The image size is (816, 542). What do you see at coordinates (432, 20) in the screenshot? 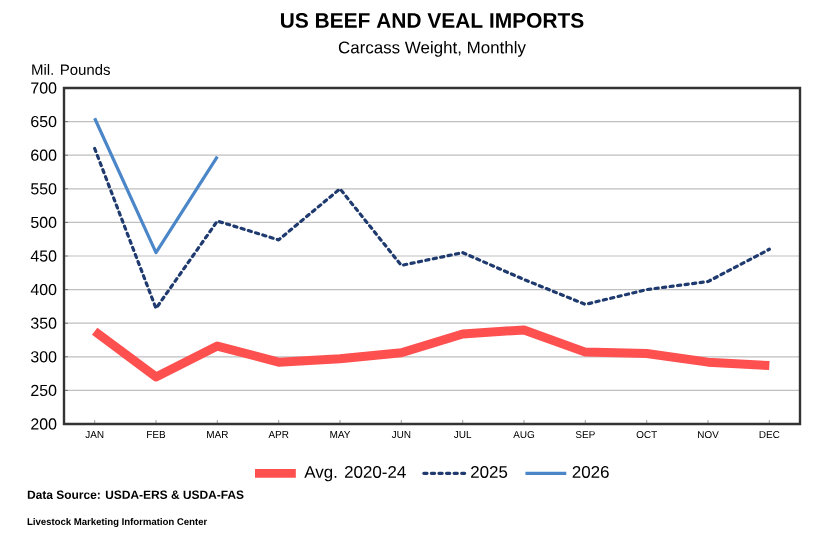
I see `chart-title: US BEEF AND VEAL IMPORTS` at bounding box center [432, 20].